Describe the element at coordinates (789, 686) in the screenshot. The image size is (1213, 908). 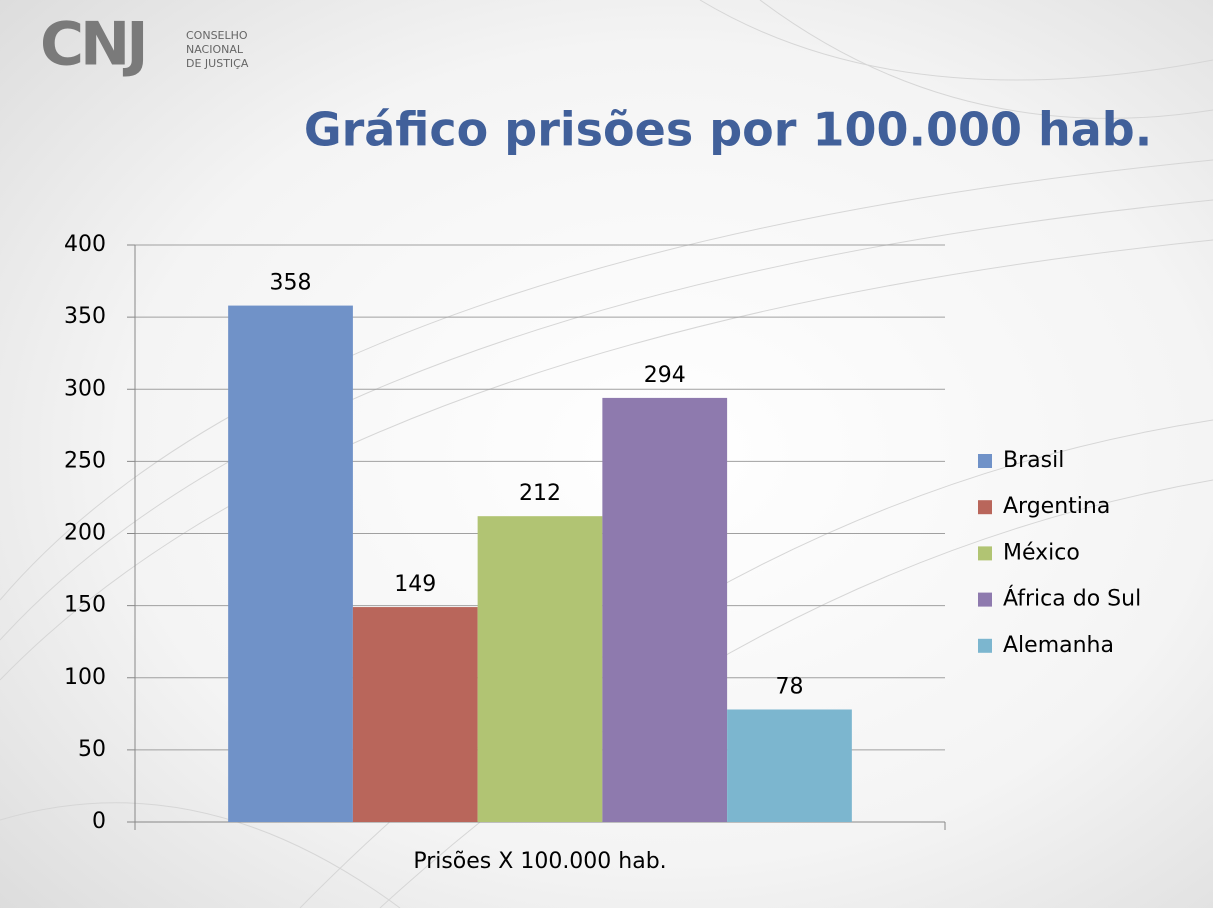
I see `data-label: 78` at that location.